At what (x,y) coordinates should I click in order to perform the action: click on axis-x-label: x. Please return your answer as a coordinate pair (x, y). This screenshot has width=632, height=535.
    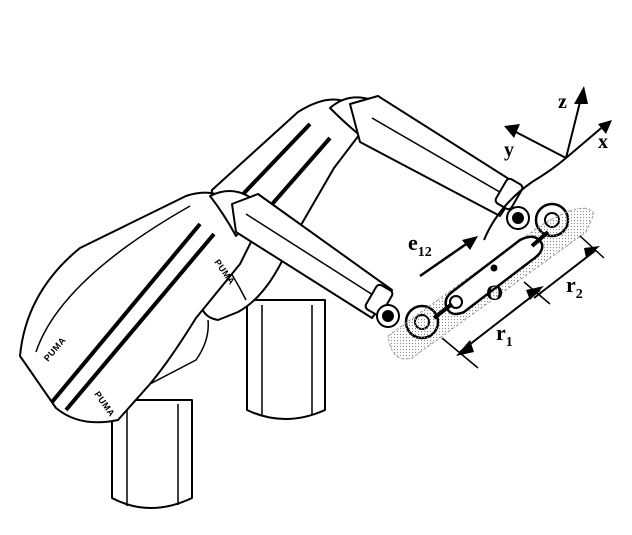
    Looking at the image, I should click on (603, 142).